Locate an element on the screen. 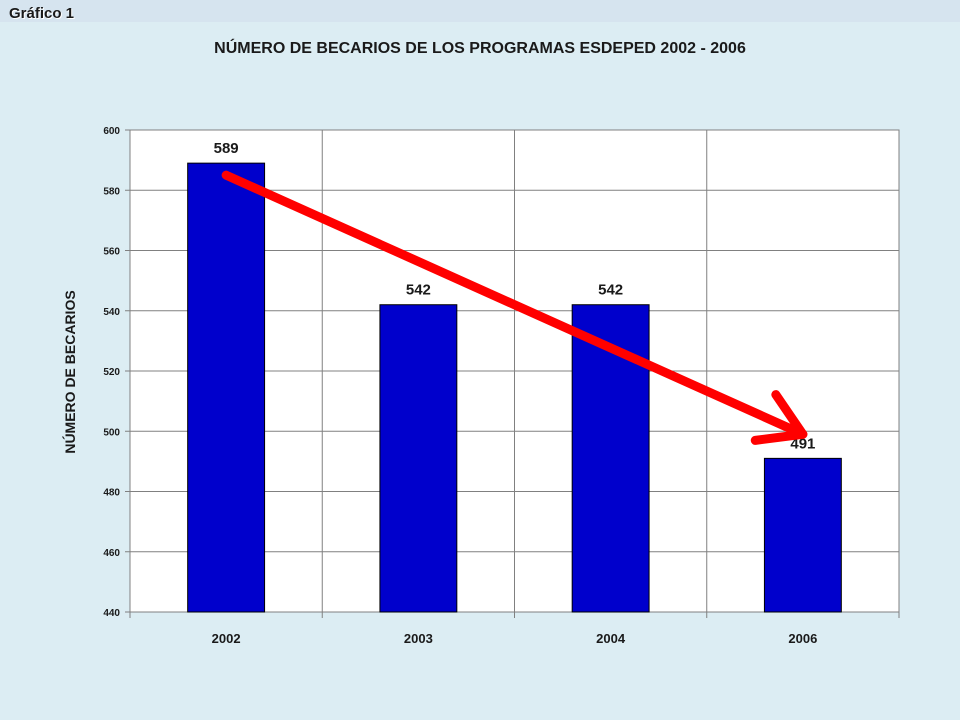  x-category-label: 2002 is located at coordinates (226, 638).